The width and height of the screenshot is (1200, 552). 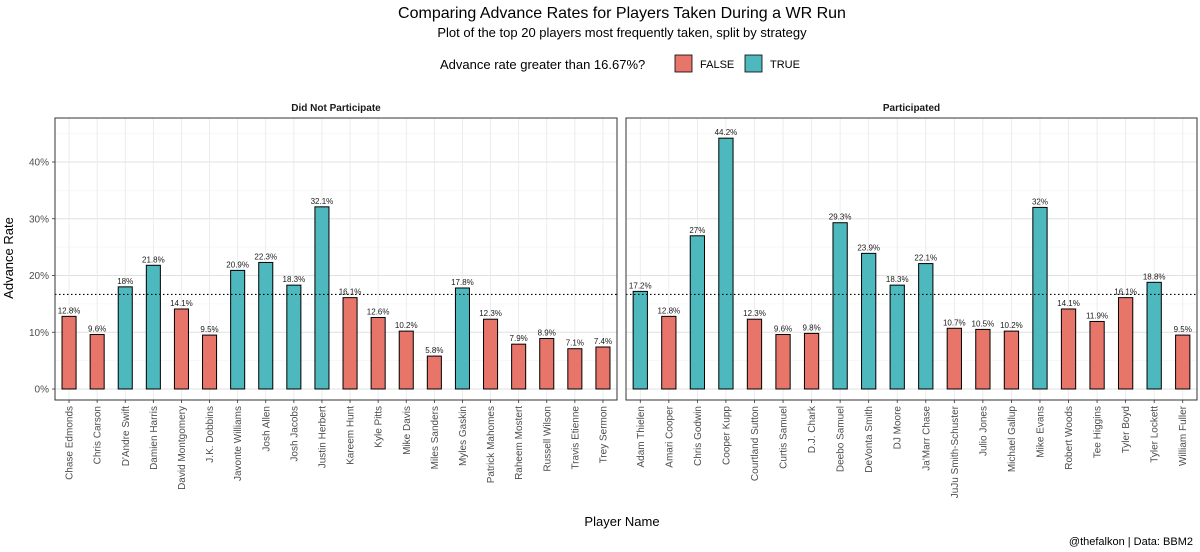 What do you see at coordinates (726, 435) in the screenshot?
I see `x-tick-label: Cooper Kupp` at bounding box center [726, 435].